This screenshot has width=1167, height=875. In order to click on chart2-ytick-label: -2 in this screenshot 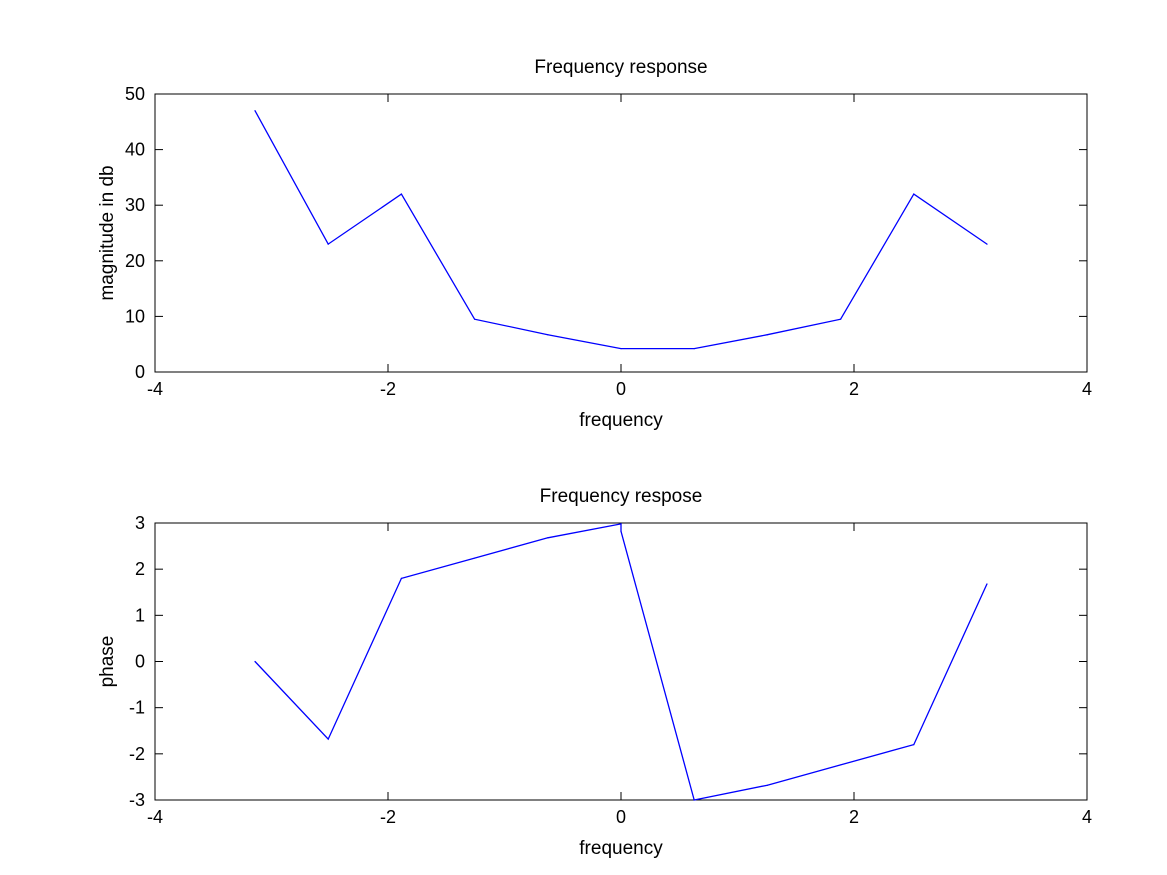, I will do `click(137, 754)`.